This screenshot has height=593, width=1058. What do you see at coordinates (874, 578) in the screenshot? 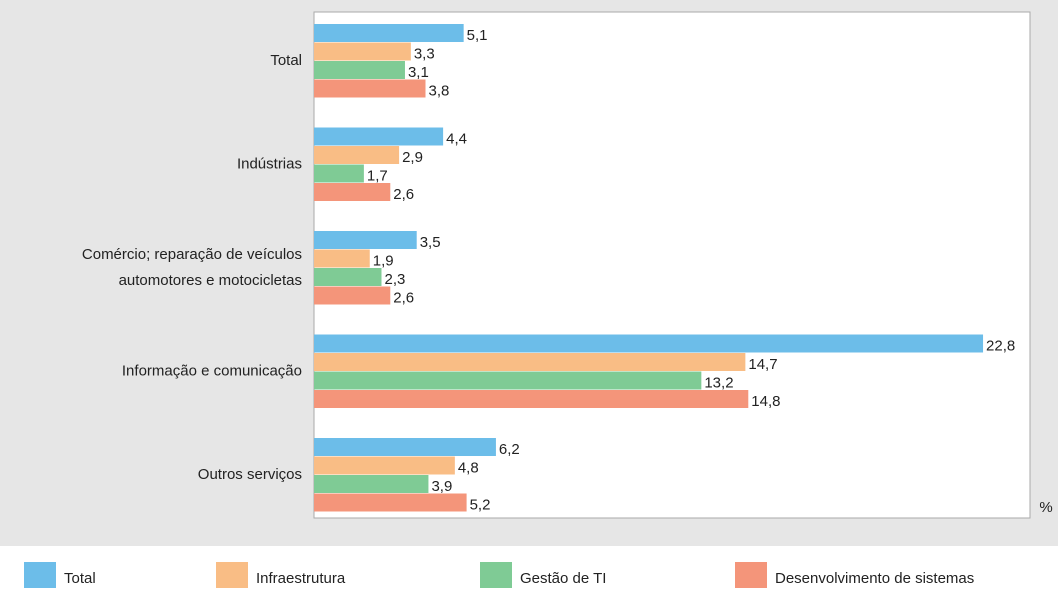
I see `legend-label: Desenvolvimento de sistemas` at bounding box center [874, 578].